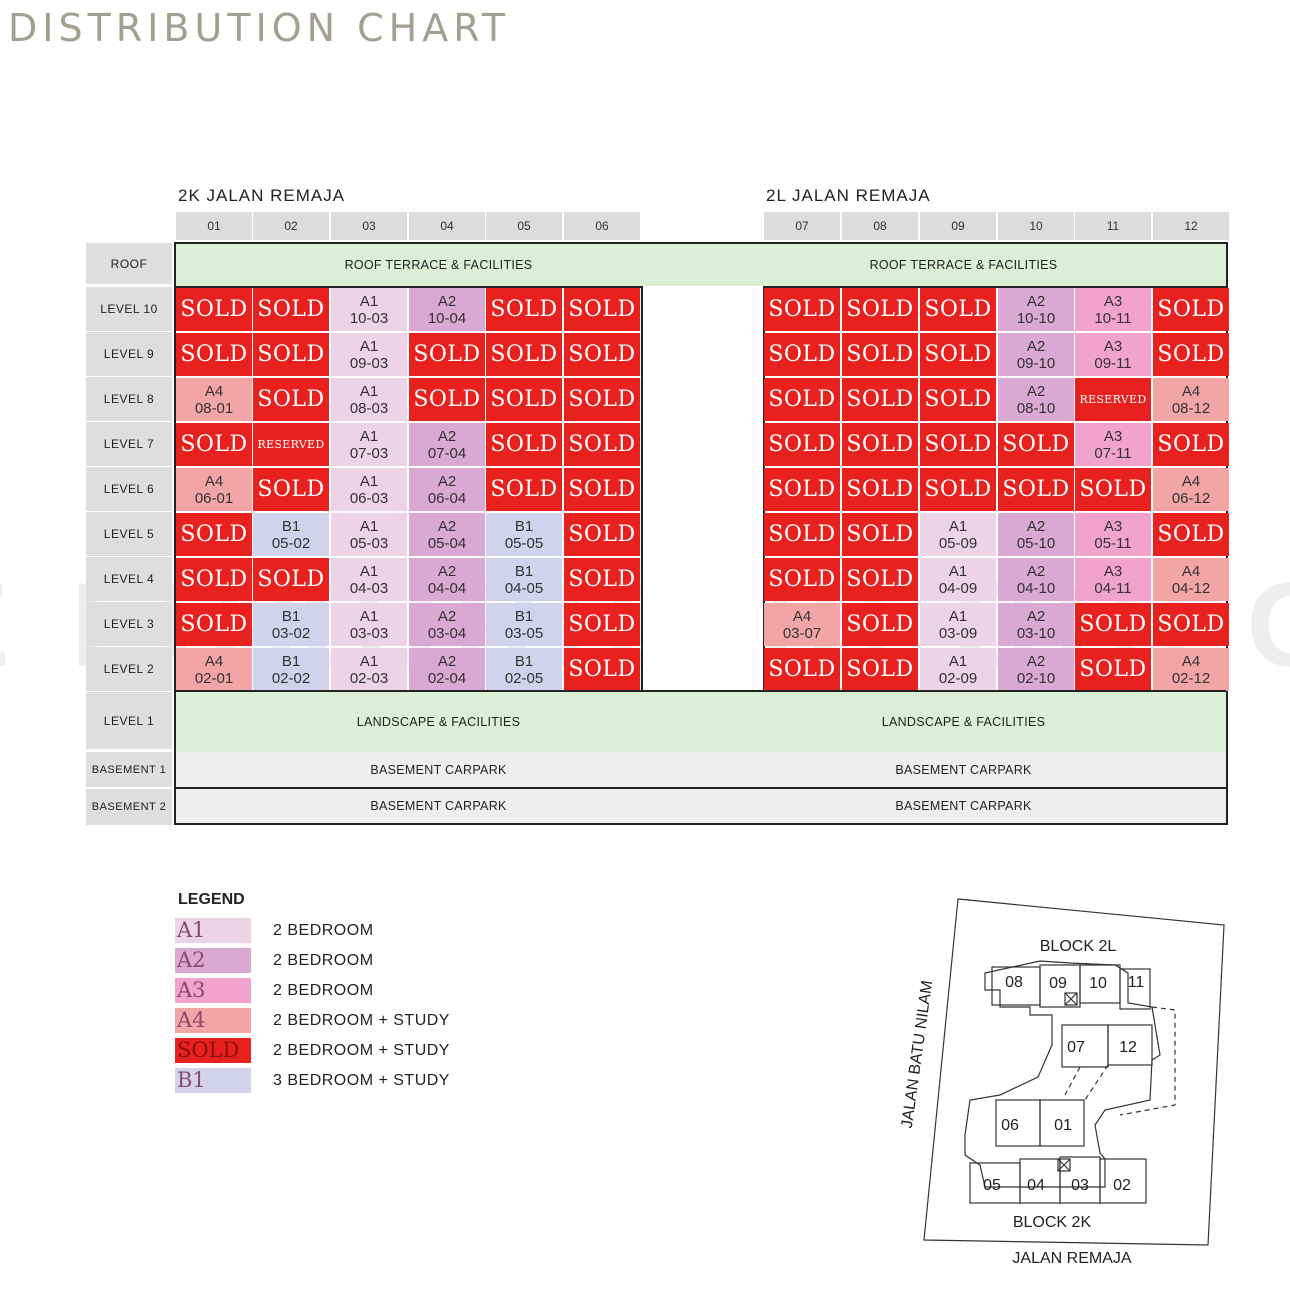 The width and height of the screenshot is (1290, 1304). I want to click on unit-cell-level-7-col-09: SOLD, so click(958, 444).